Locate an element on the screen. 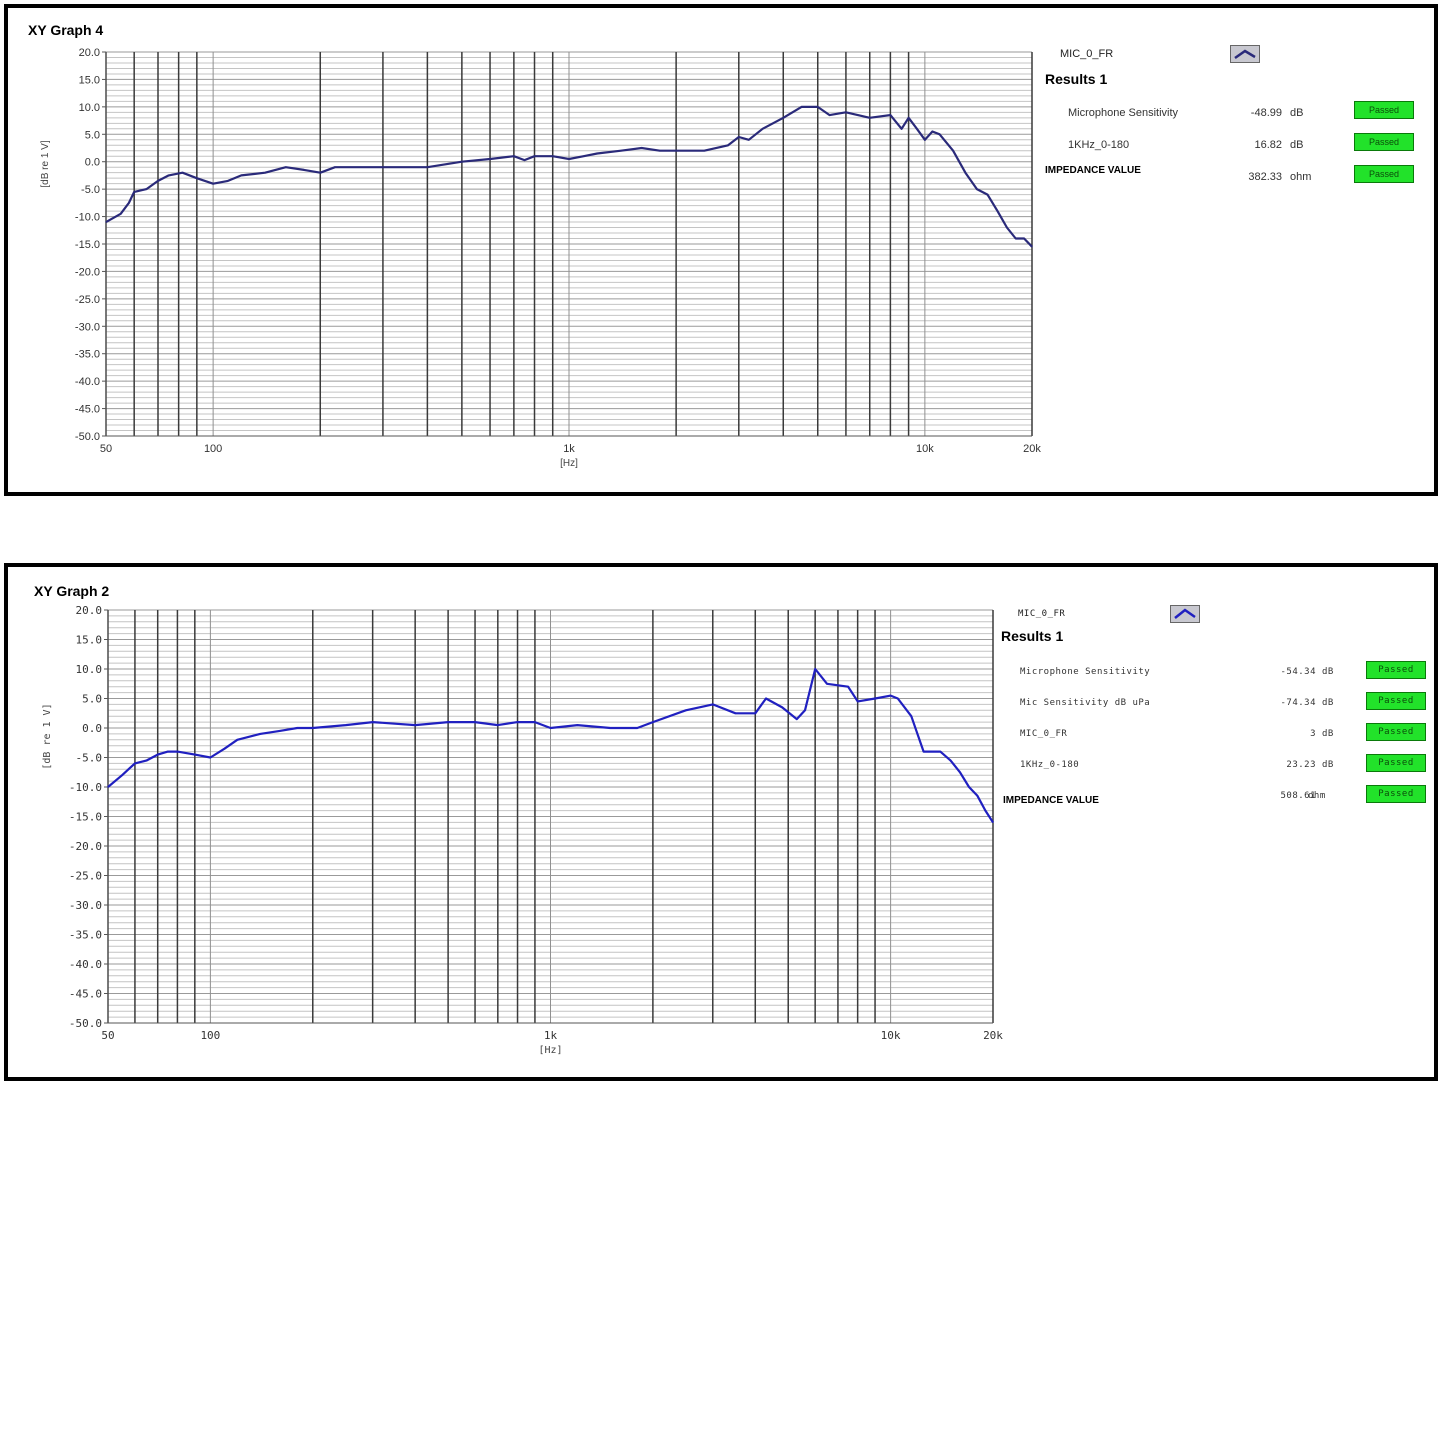  y-tick-label: 15.0 is located at coordinates (89, 640).